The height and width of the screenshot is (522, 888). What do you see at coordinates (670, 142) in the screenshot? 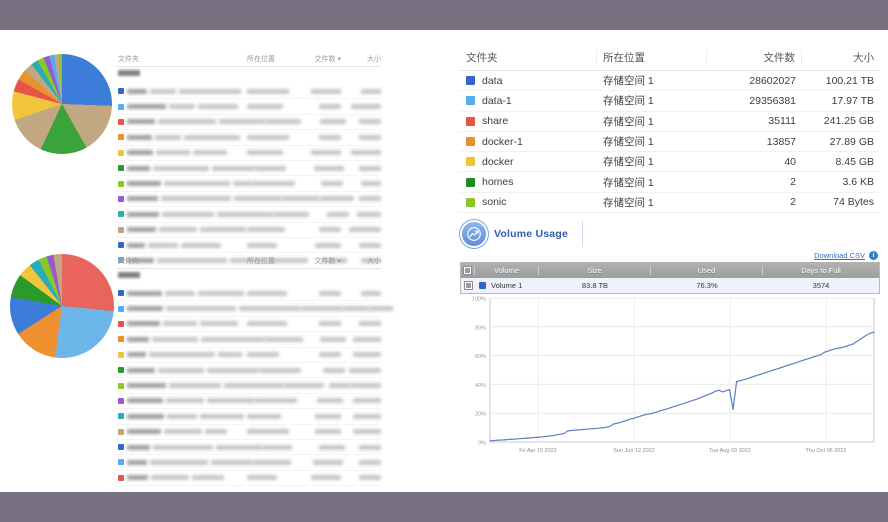
I see `table-row: docker-1 存储空间 1 13857 27.89 GB` at bounding box center [670, 142].